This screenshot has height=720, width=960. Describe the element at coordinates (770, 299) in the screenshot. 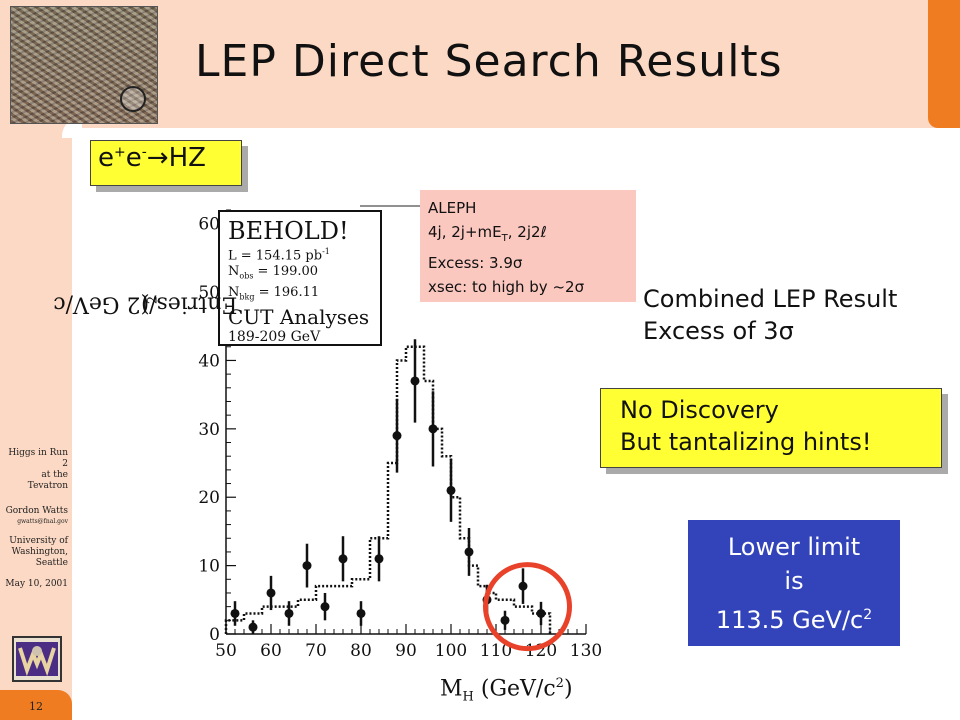

I see `combined-line1: Combined LEP Result` at that location.